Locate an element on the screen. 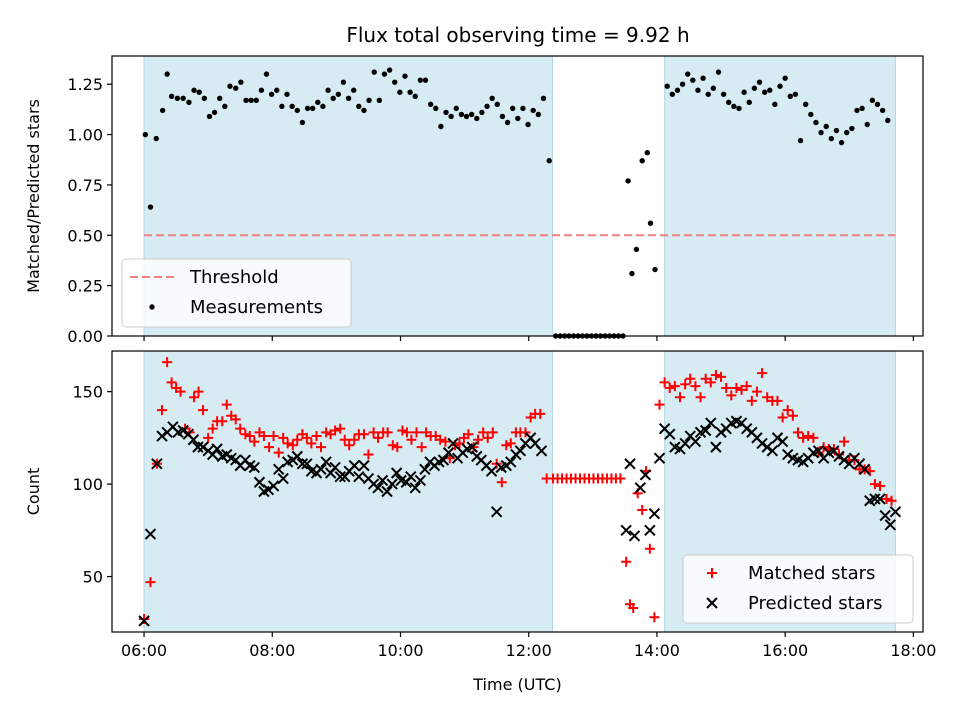 This screenshot has height=720, width=960. legend-matched-label: Matched stars is located at coordinates (811, 573).